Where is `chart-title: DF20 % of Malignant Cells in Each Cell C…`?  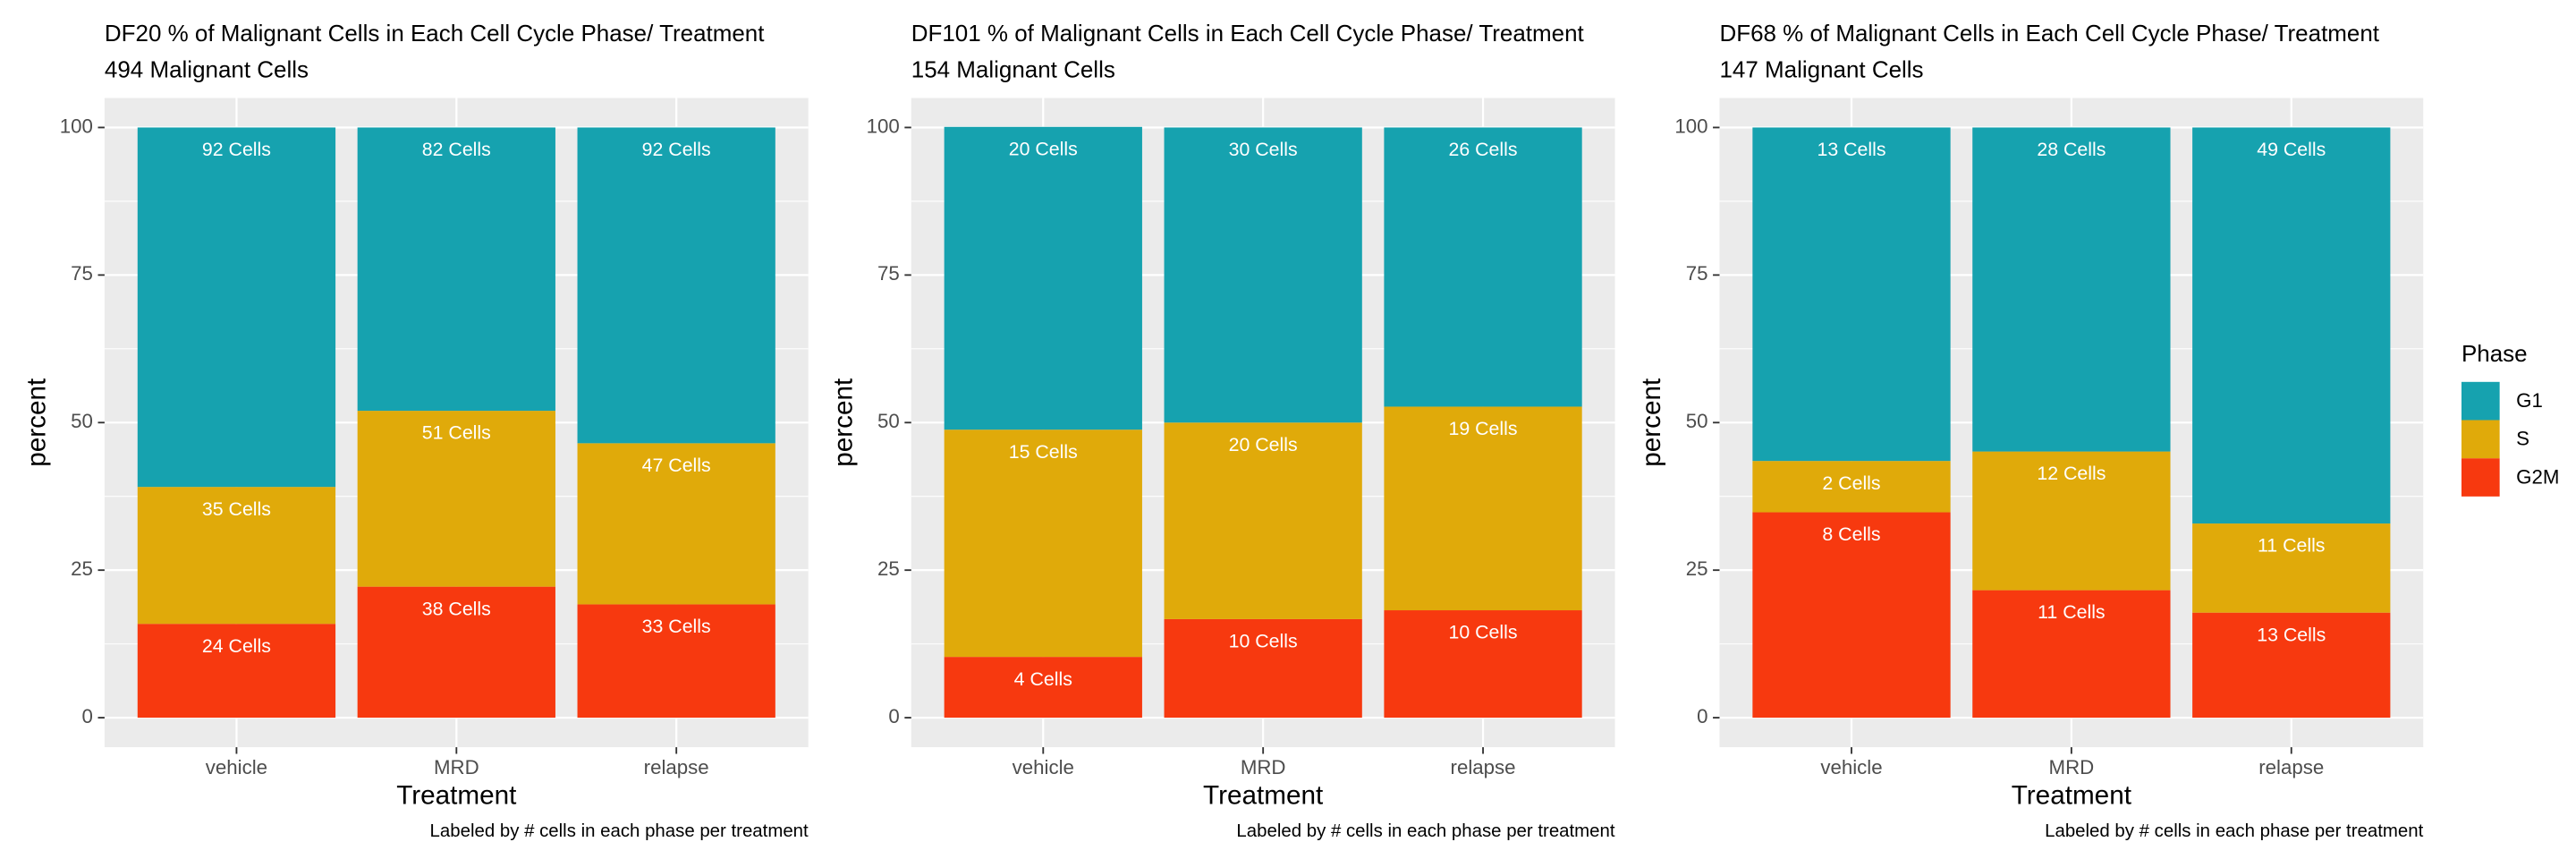 chart-title: DF20 % of Malignant Cells in Each Cell C… is located at coordinates (435, 33).